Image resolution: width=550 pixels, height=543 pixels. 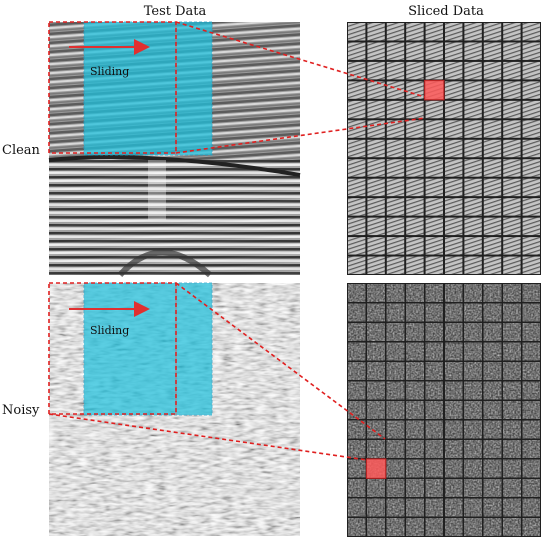 I want to click on noisy-sliding-label: Sliding, so click(x=109, y=330).